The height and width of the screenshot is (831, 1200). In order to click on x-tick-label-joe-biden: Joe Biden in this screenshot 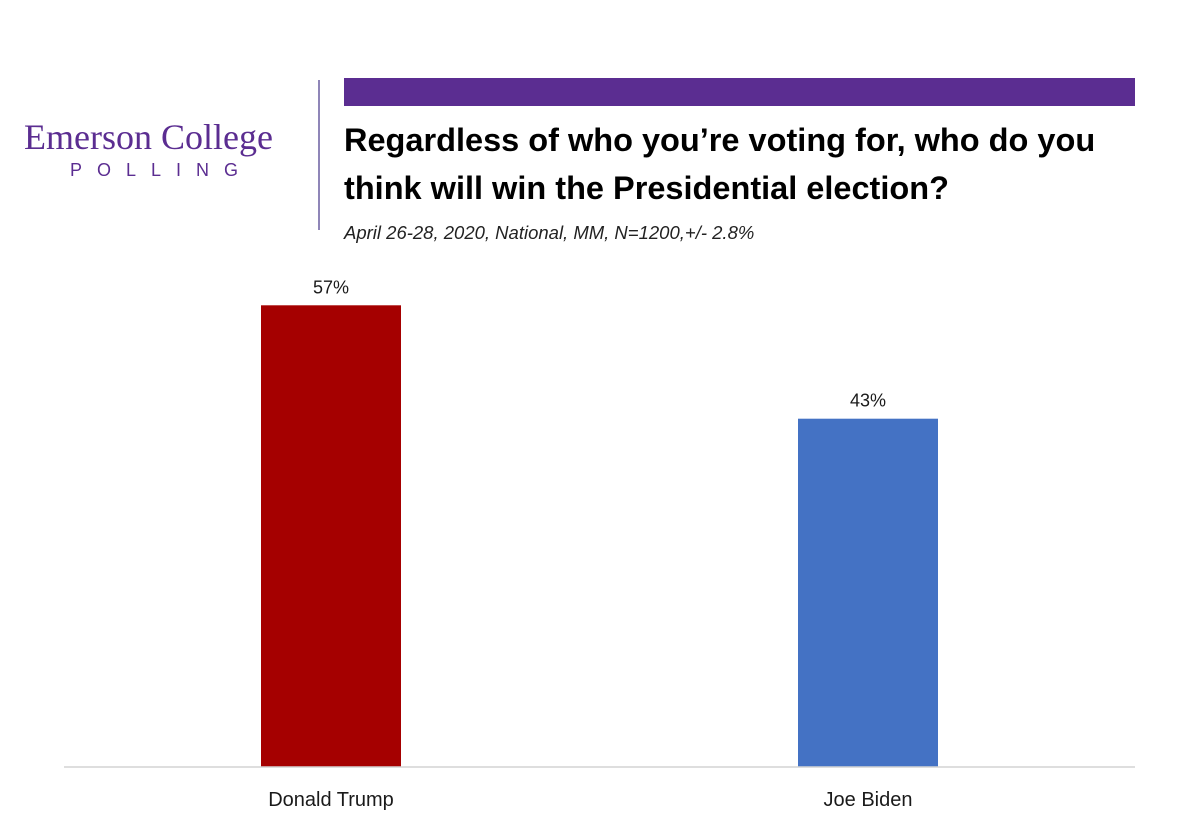, I will do `click(868, 800)`.